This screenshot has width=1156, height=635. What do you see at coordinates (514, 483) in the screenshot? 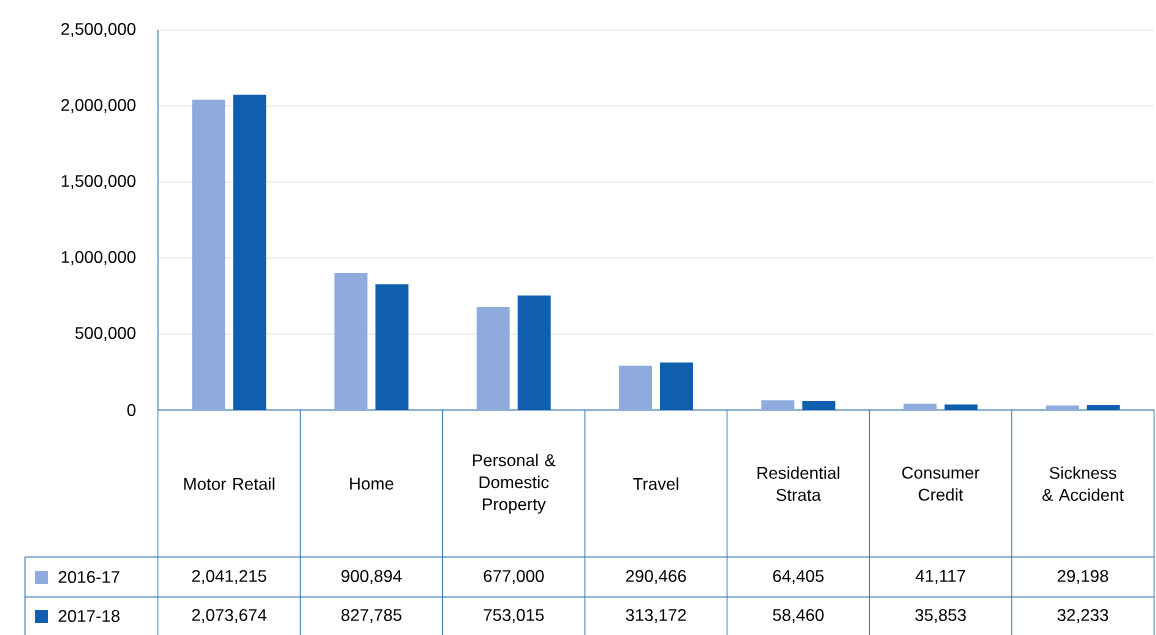
I see `x-tick-label: Personal & Domestic Property` at bounding box center [514, 483].